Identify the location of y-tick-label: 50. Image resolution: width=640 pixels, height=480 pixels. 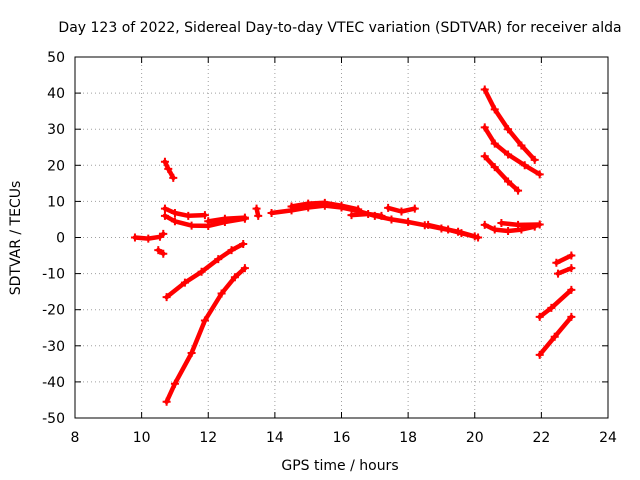
(56, 58).